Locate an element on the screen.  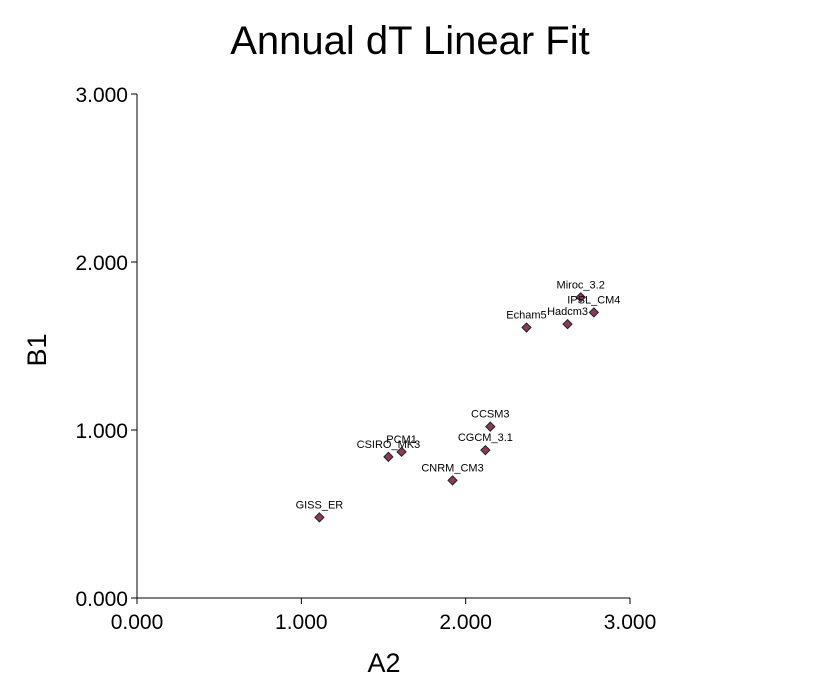
chart-title: Annual dT Linear Fit is located at coordinates (409, 41).